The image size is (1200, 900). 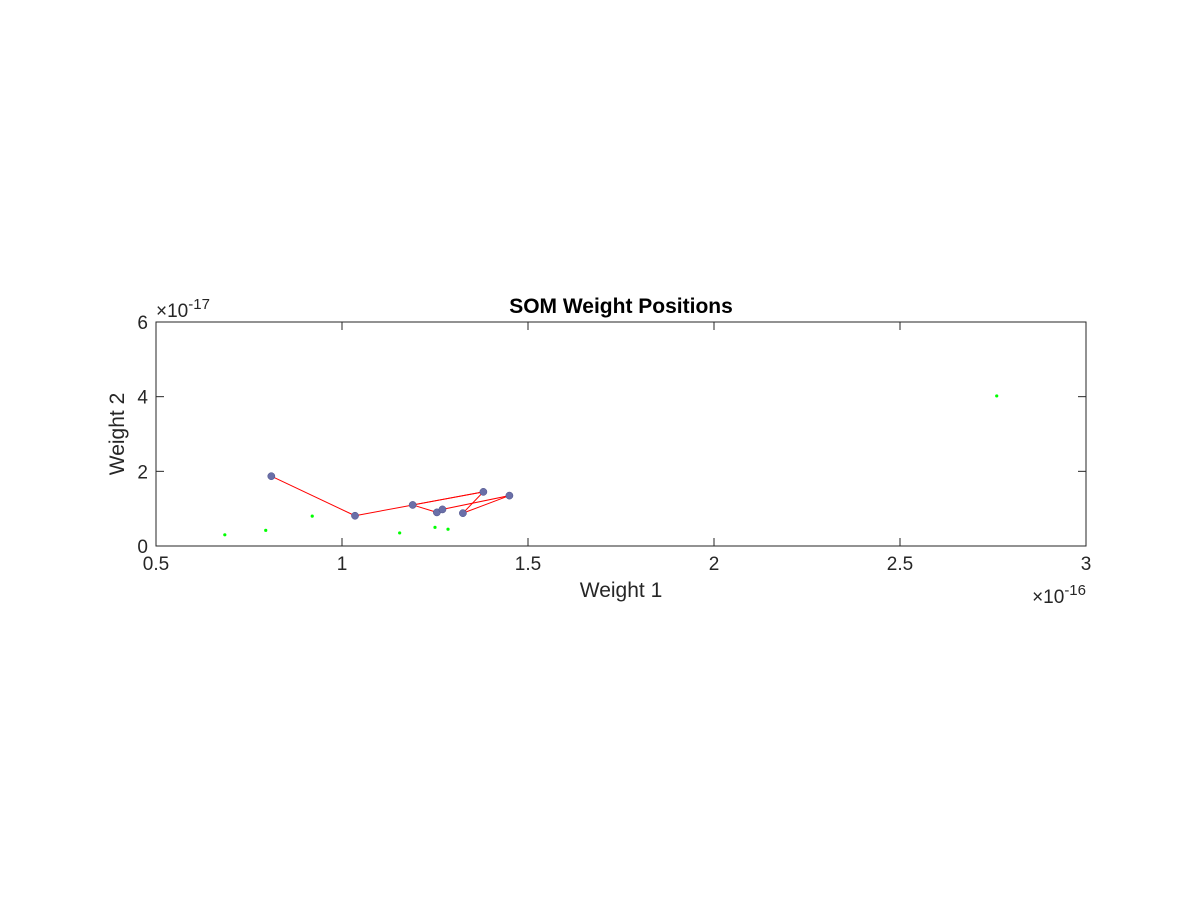 What do you see at coordinates (621, 306) in the screenshot?
I see `chart-title: SOM Weight Positions` at bounding box center [621, 306].